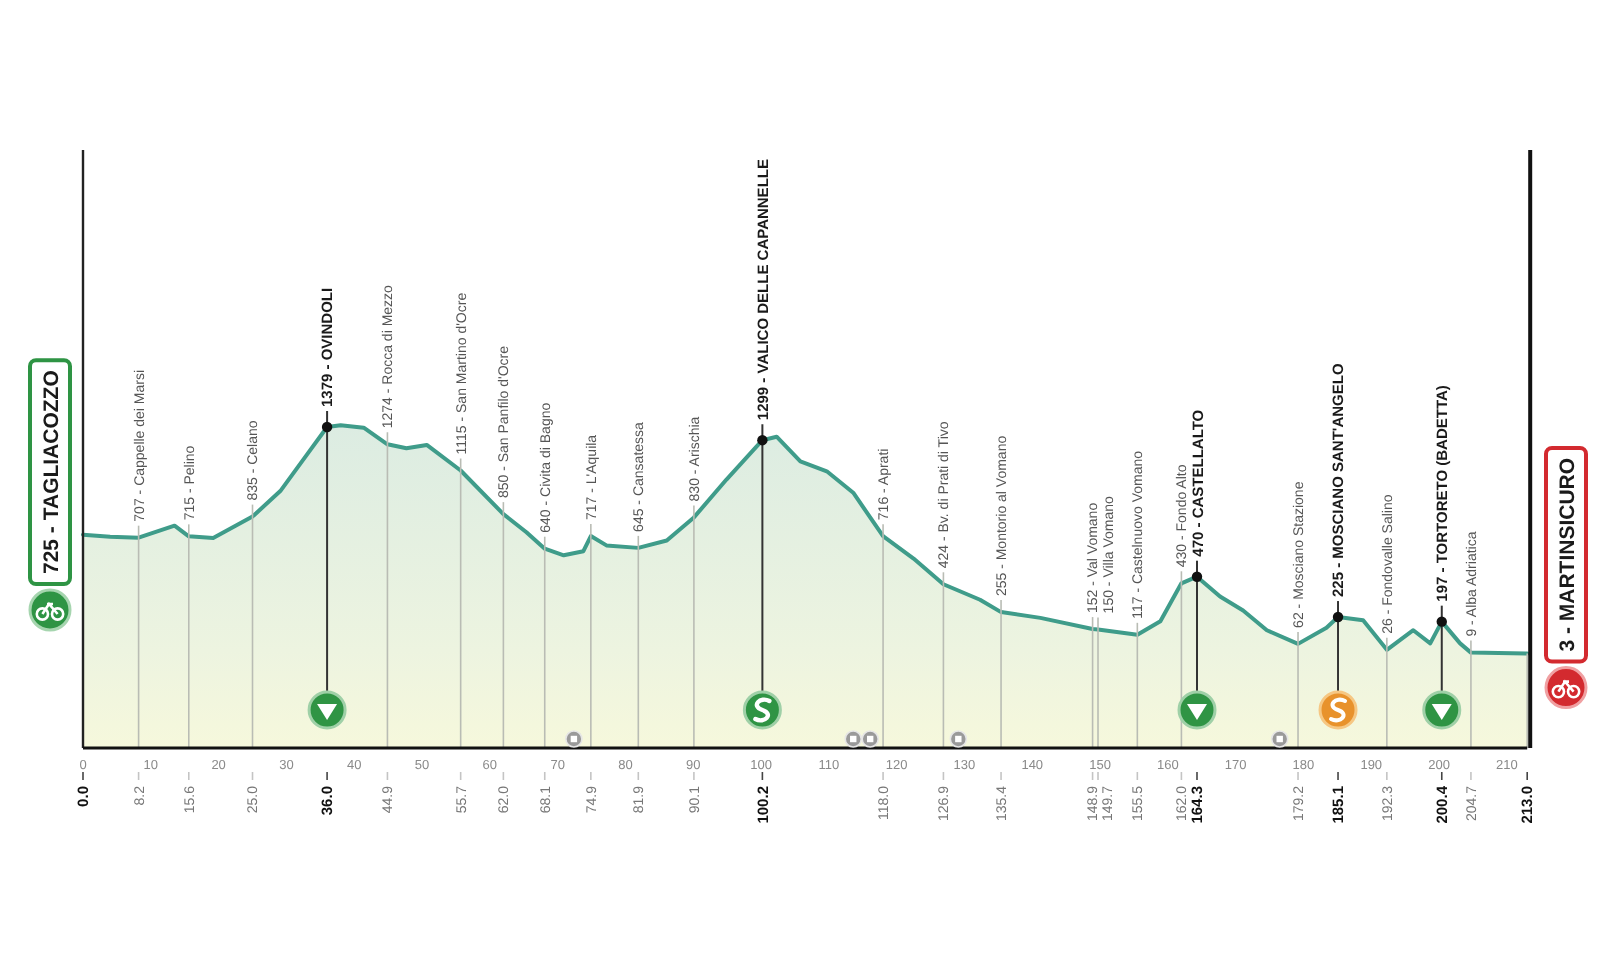 The height and width of the screenshot is (968, 1600). I want to click on data-label: 725 - TAGLIACOZZO, so click(51, 472).